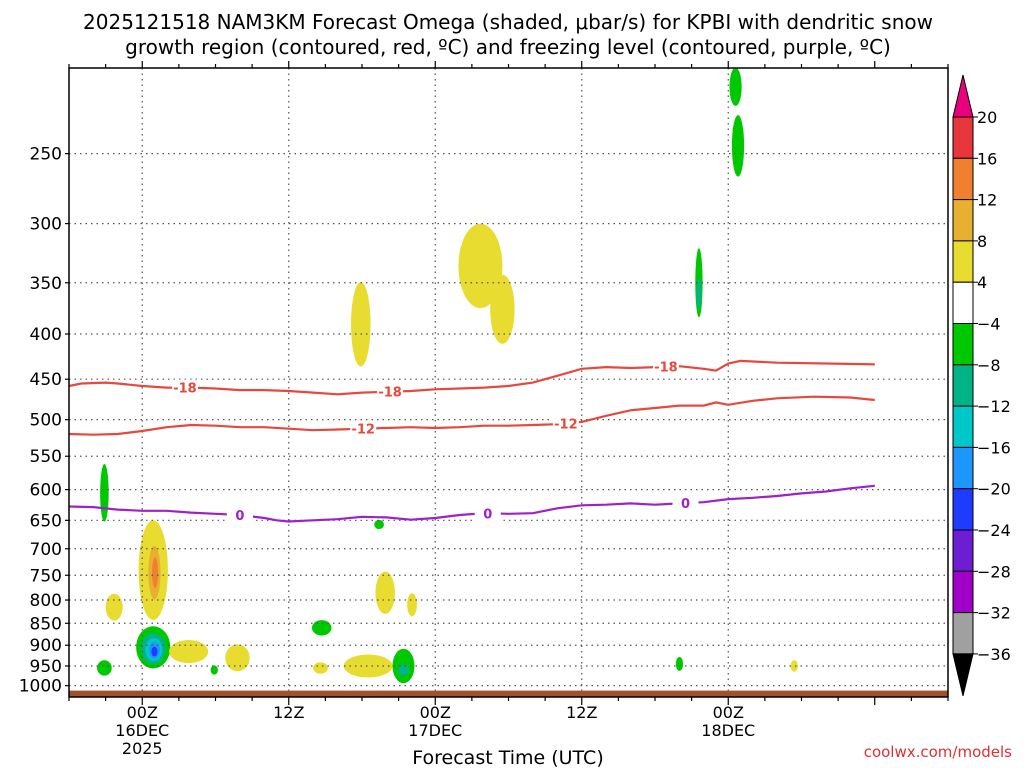 The width and height of the screenshot is (1024, 768). What do you see at coordinates (982, 282) in the screenshot?
I see `colorbar-label: 4` at bounding box center [982, 282].